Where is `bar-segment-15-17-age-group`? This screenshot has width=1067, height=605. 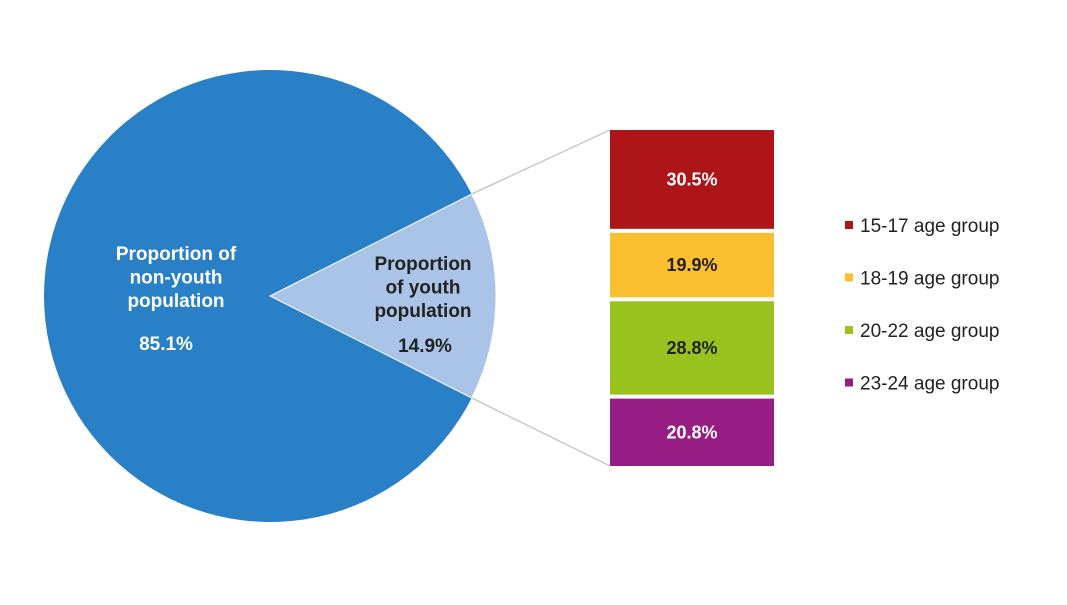
bar-segment-15-17-age-group is located at coordinates (692, 179).